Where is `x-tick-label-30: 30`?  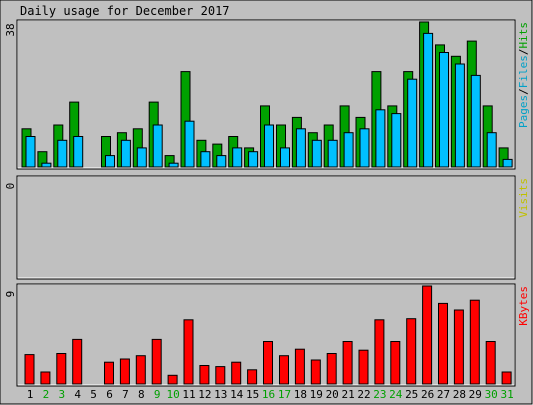
x-tick-label-30: 30 is located at coordinates (491, 394).